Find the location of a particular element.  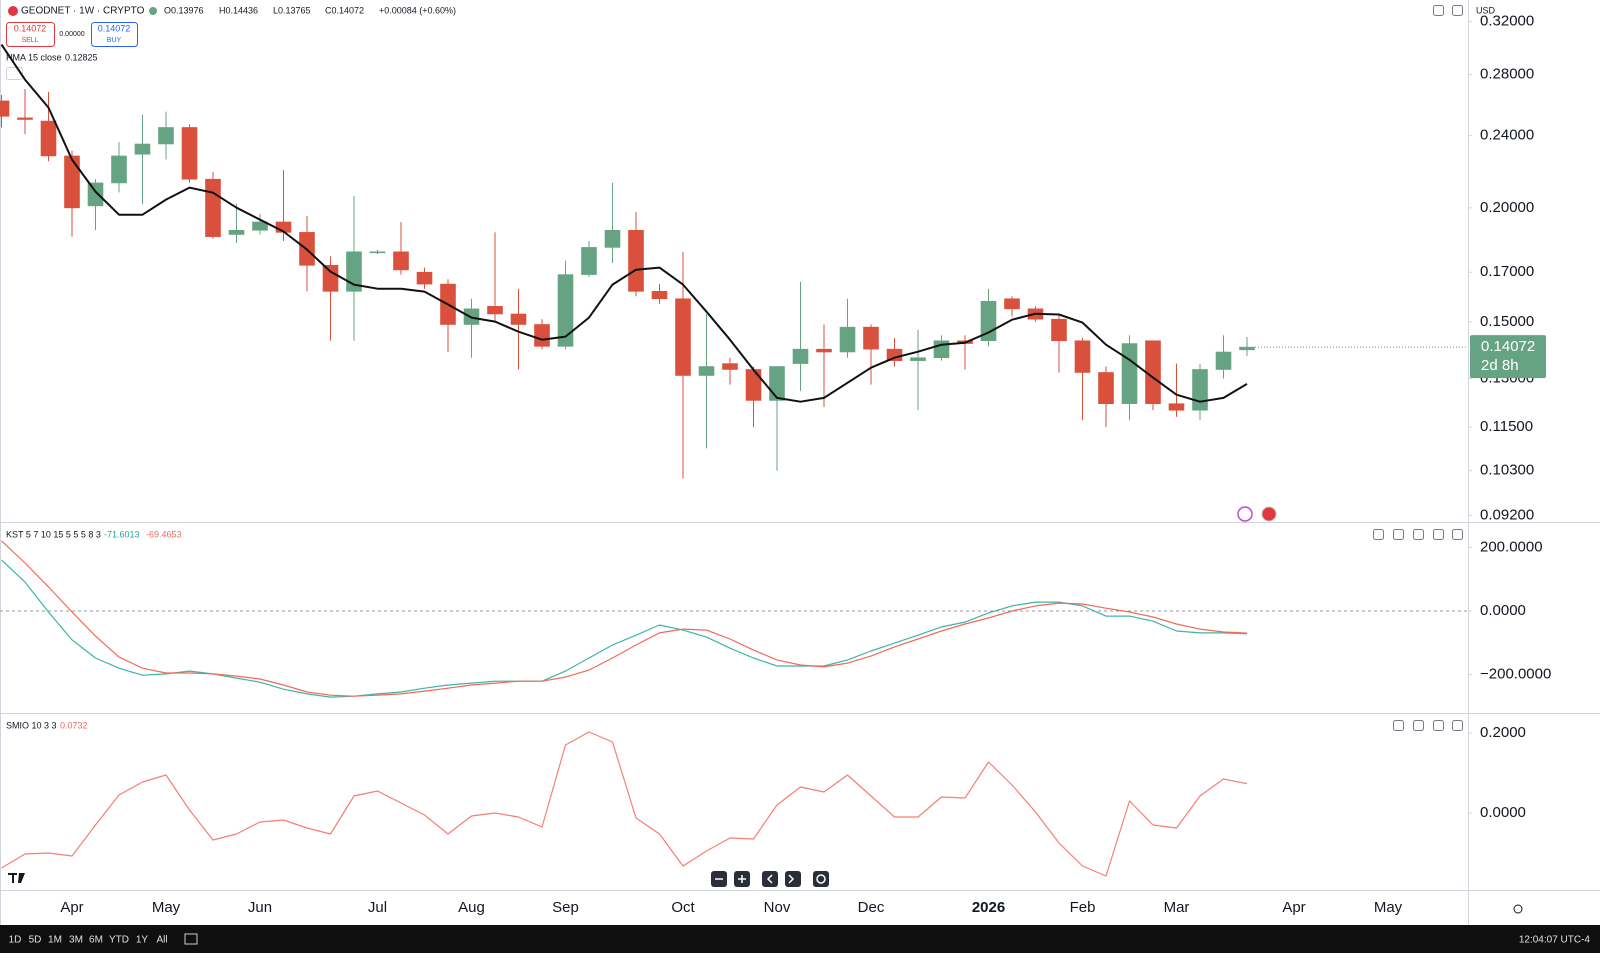

timeframe-button: All is located at coordinates (161, 940).